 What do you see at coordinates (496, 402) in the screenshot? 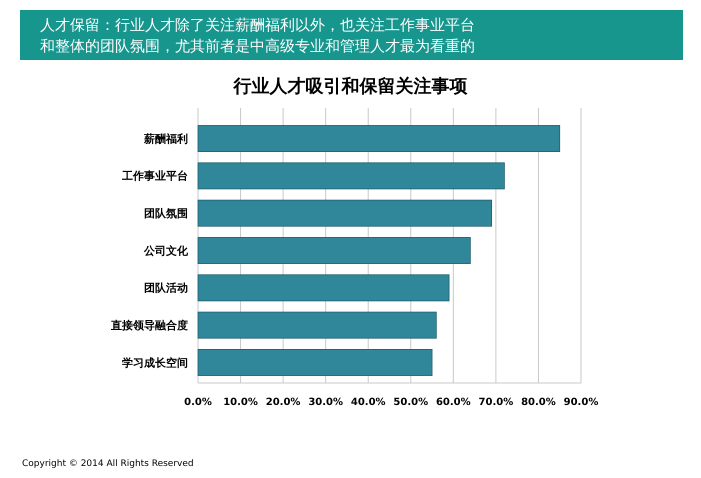
I see `x-tick-label: 70.0%` at bounding box center [496, 402].